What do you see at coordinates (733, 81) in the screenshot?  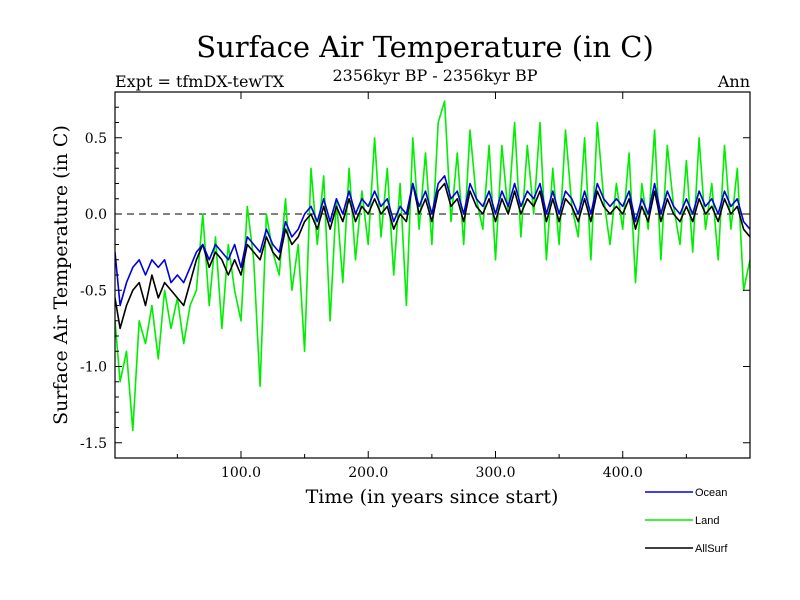 I see `season-label: Ann` at bounding box center [733, 81].